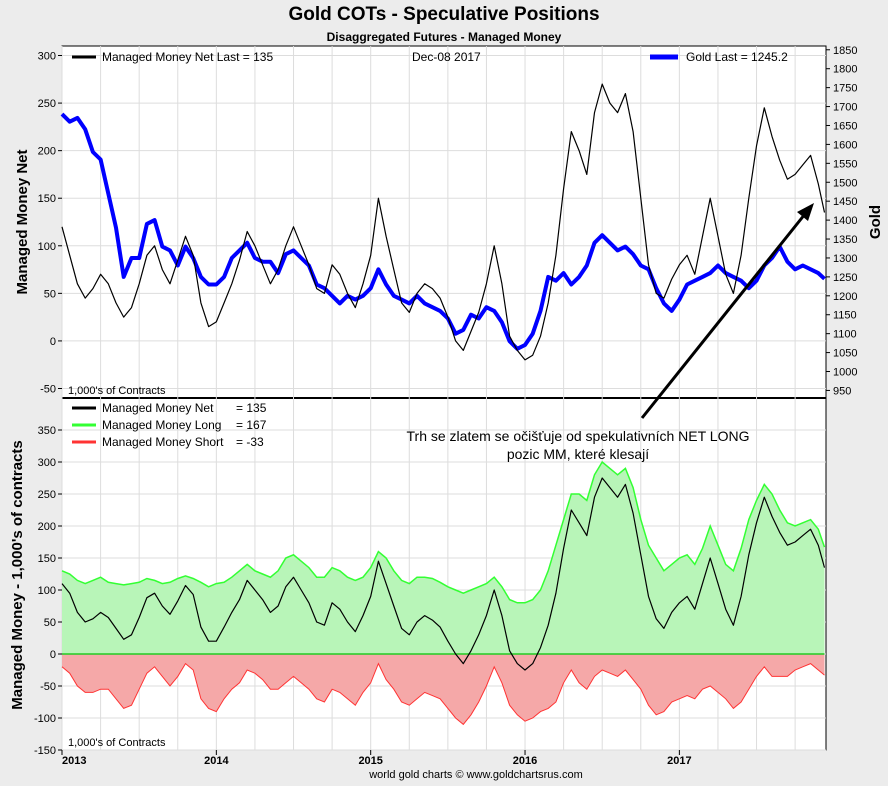  What do you see at coordinates (845, 164) in the screenshot?
I see `top-y2tick-label: 1550` at bounding box center [845, 164].